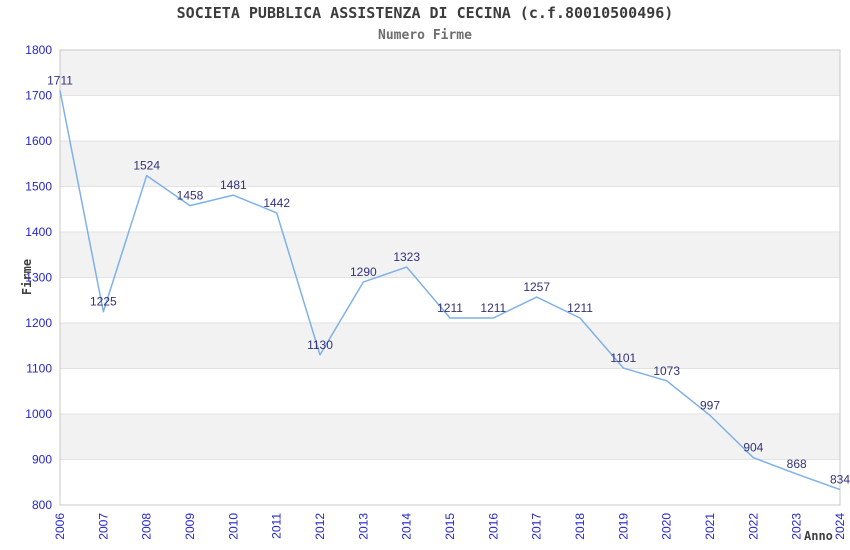  Describe the element at coordinates (233, 185) in the screenshot. I see `data-point-label: 1481` at that location.